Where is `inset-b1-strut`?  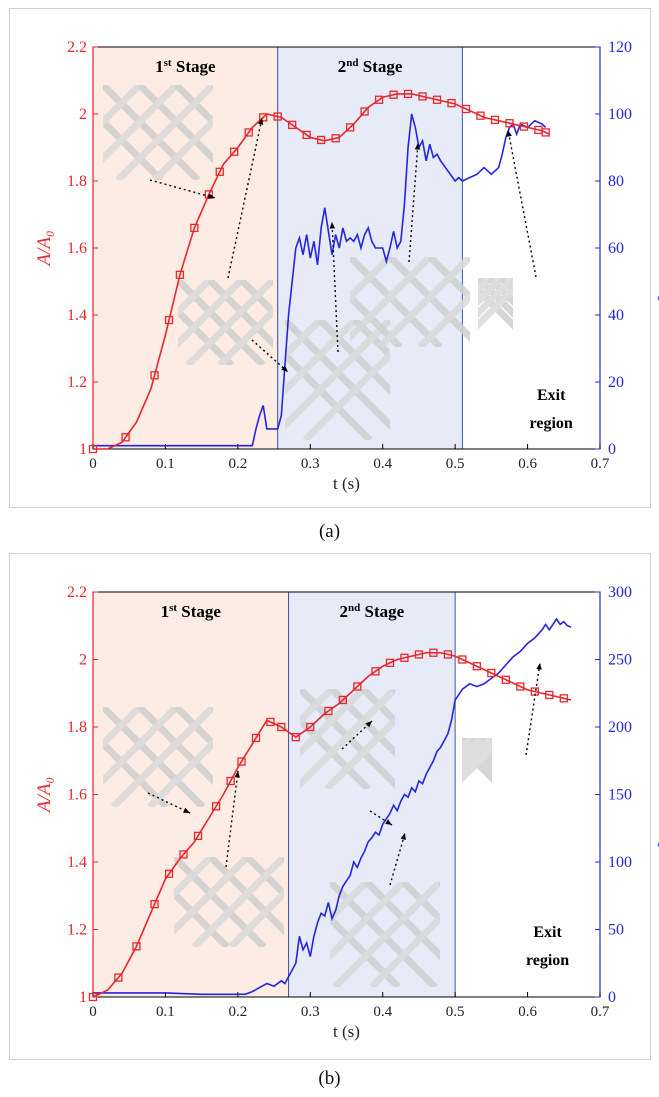
inset-b1-strut is located at coordinates (123, 728).